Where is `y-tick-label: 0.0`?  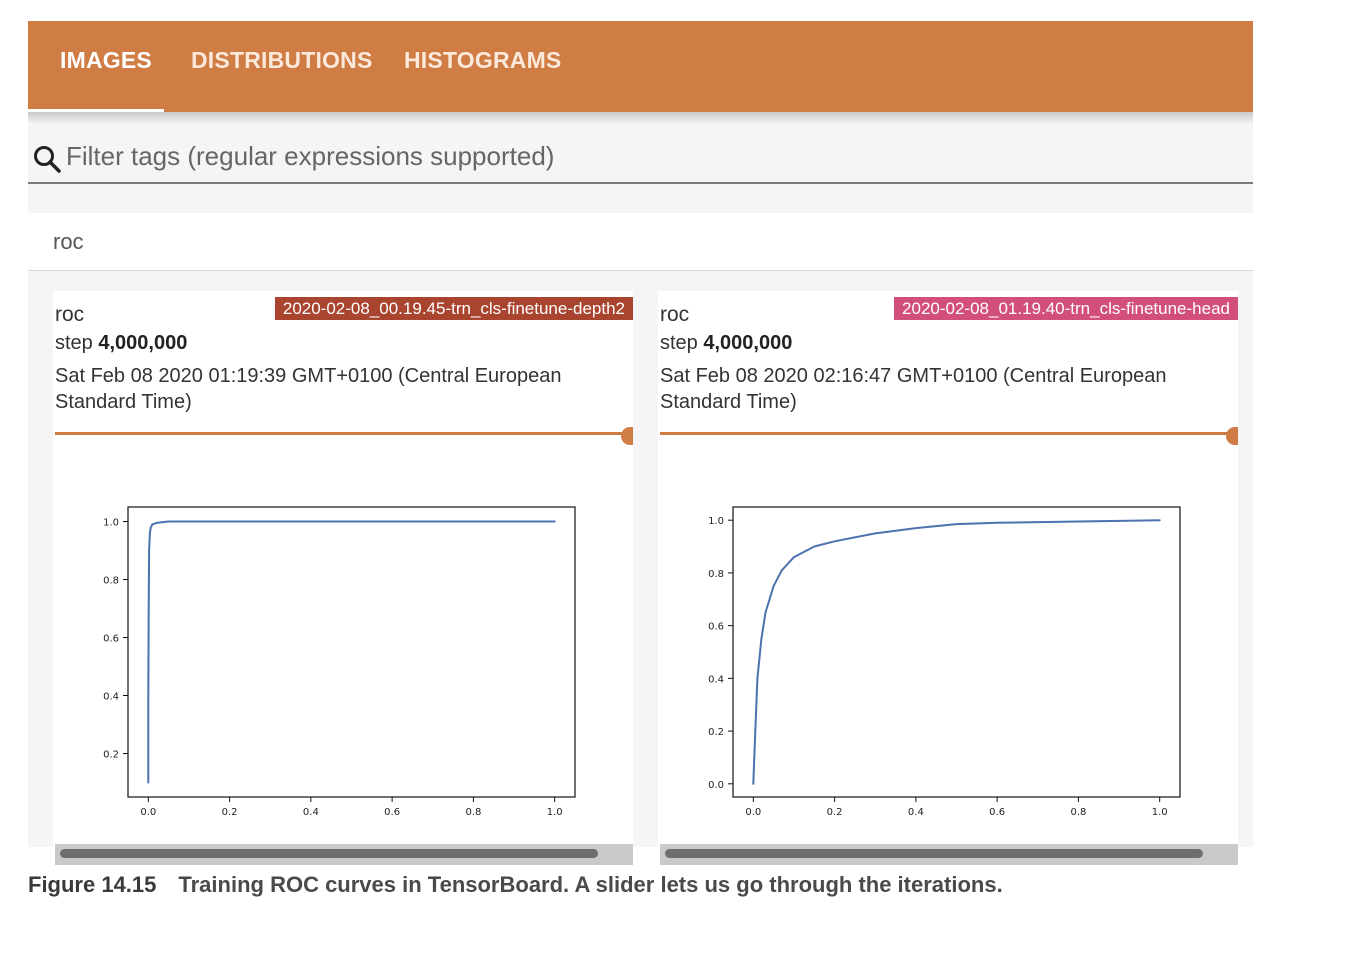
y-tick-label: 0.0 is located at coordinates (716, 785).